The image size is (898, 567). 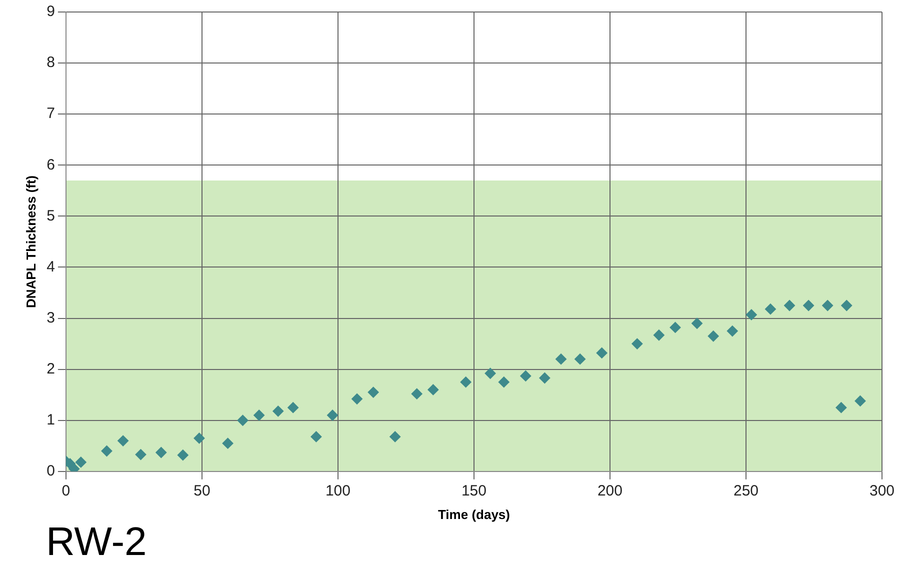 I want to click on x-tick-label: 200, so click(x=609, y=491).